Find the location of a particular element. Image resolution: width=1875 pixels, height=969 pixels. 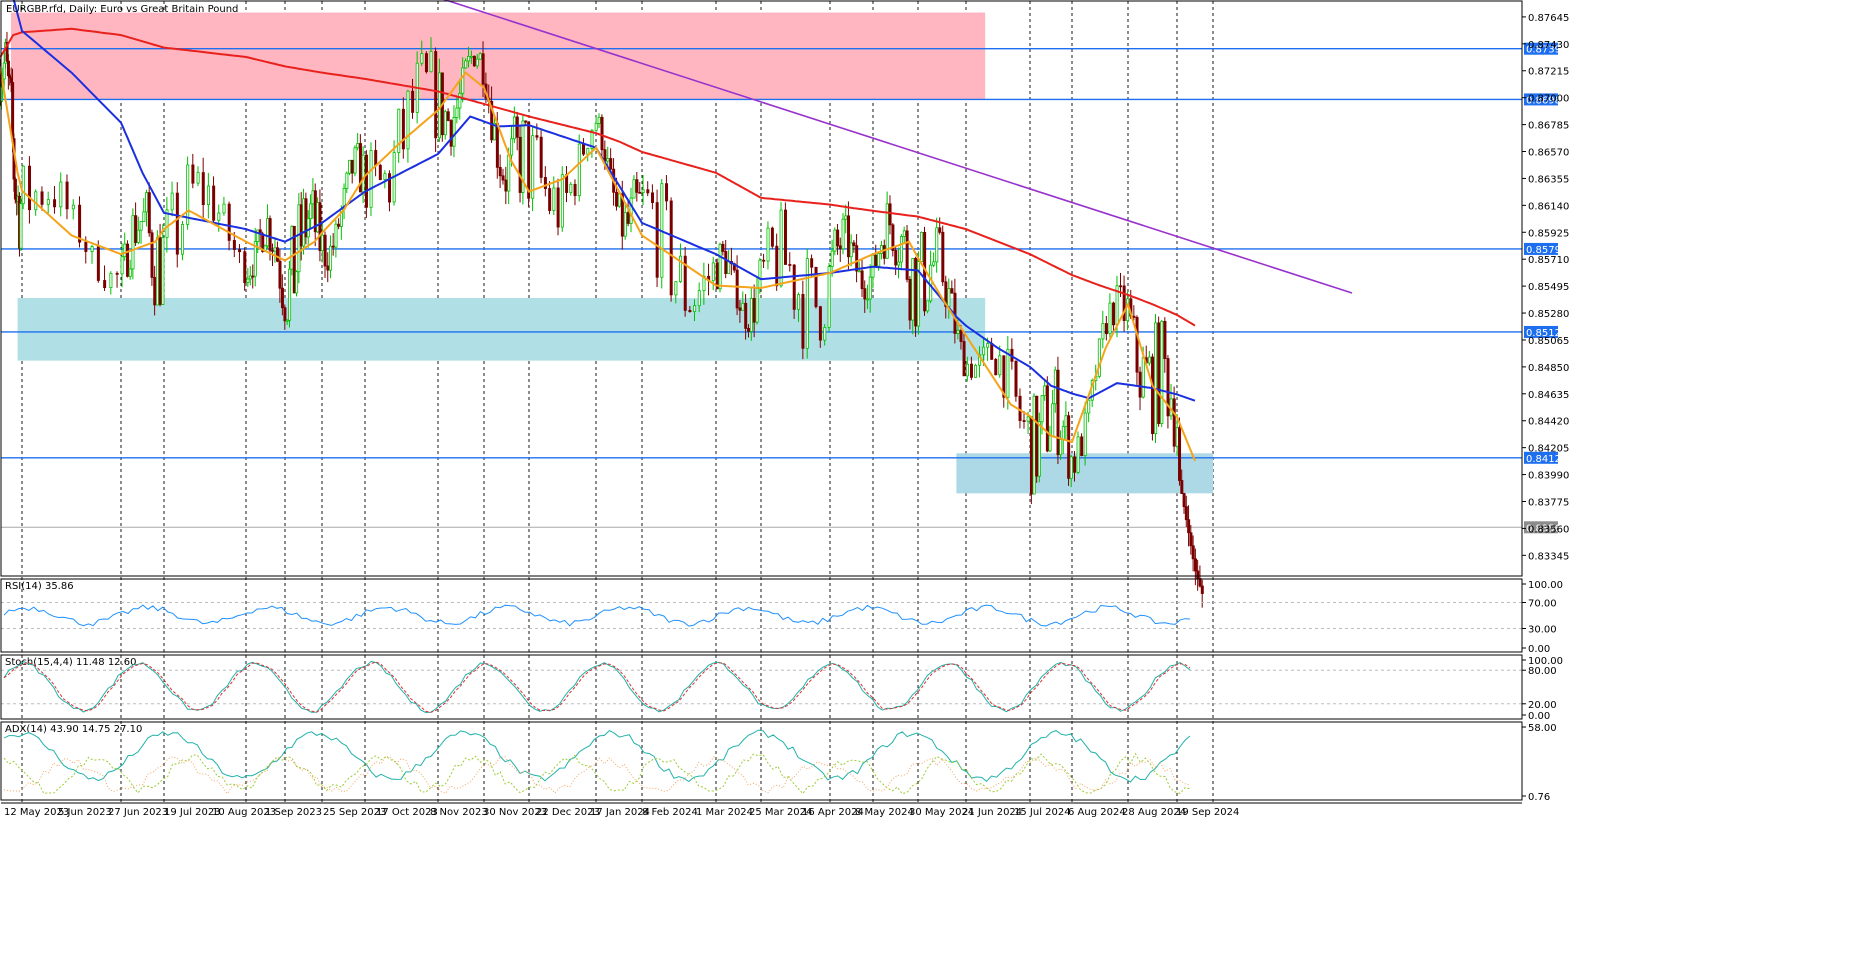

adx-minus-di-line is located at coordinates (597, 775).